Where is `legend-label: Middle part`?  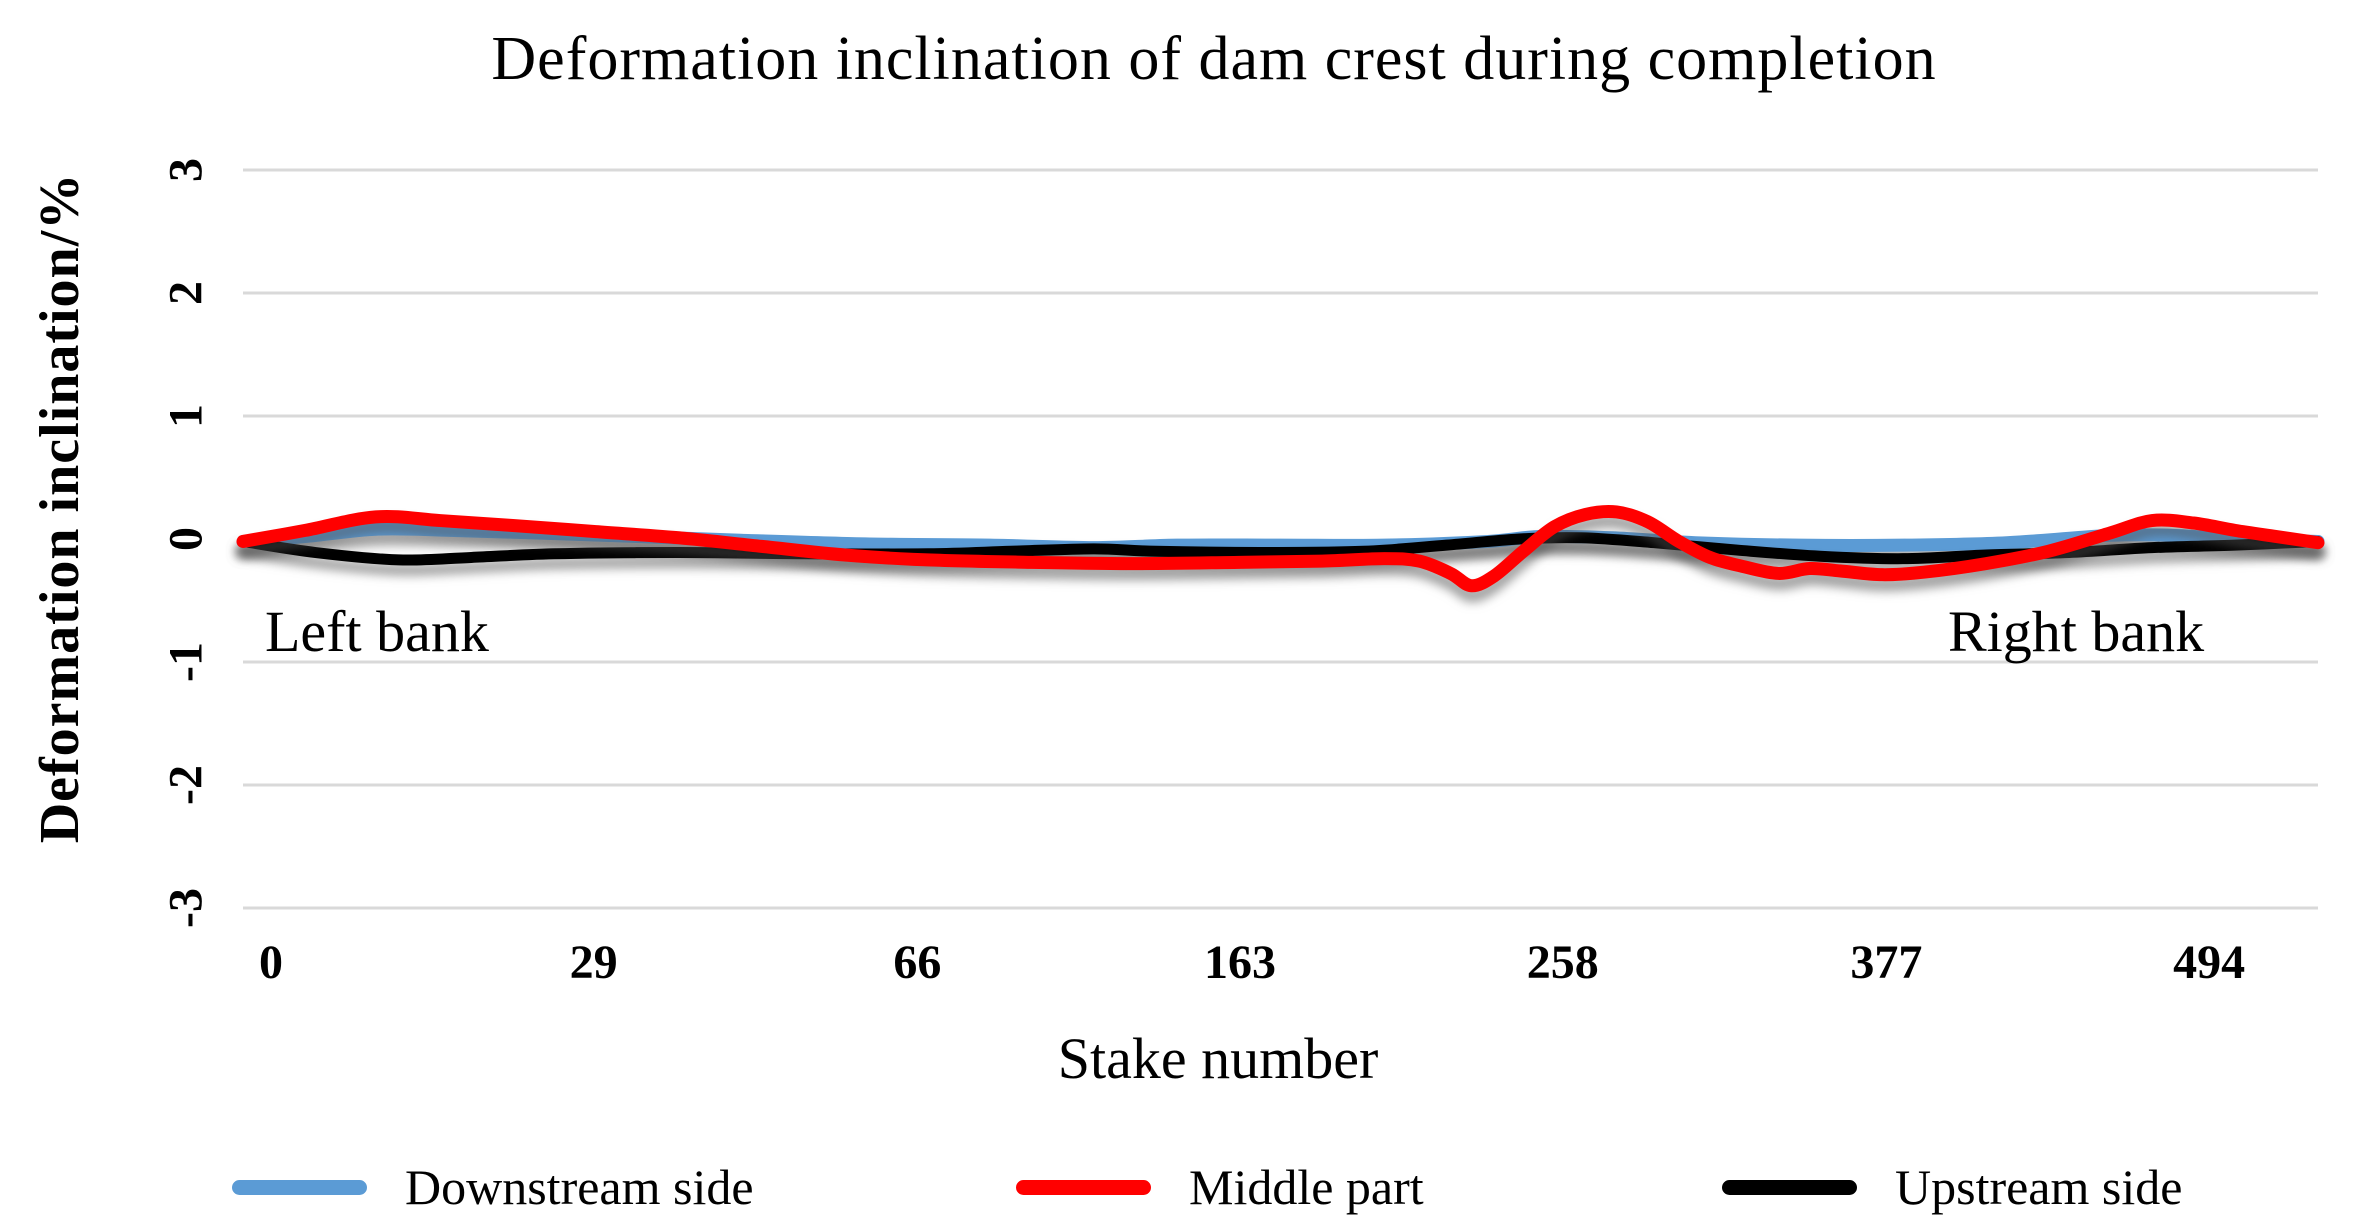
legend-label: Middle part is located at coordinates (1306, 1187).